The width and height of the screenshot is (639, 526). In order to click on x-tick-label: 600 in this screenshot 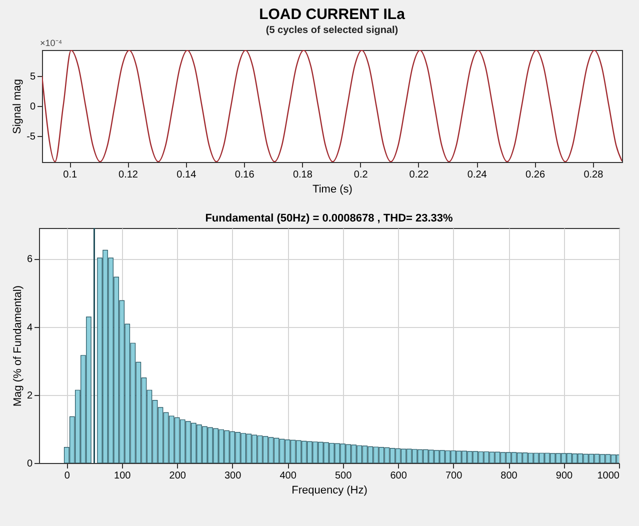, I will do `click(399, 476)`.